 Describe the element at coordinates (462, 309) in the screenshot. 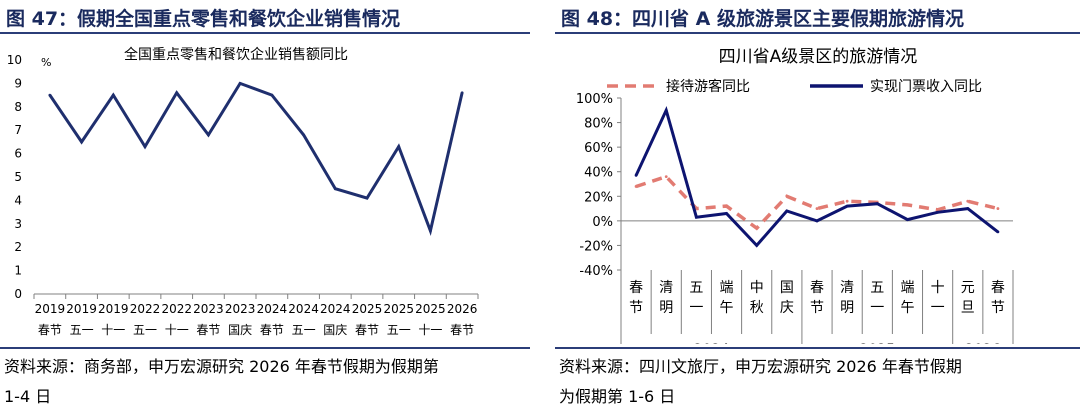

I see `chart1-xtick-year: 2026` at that location.